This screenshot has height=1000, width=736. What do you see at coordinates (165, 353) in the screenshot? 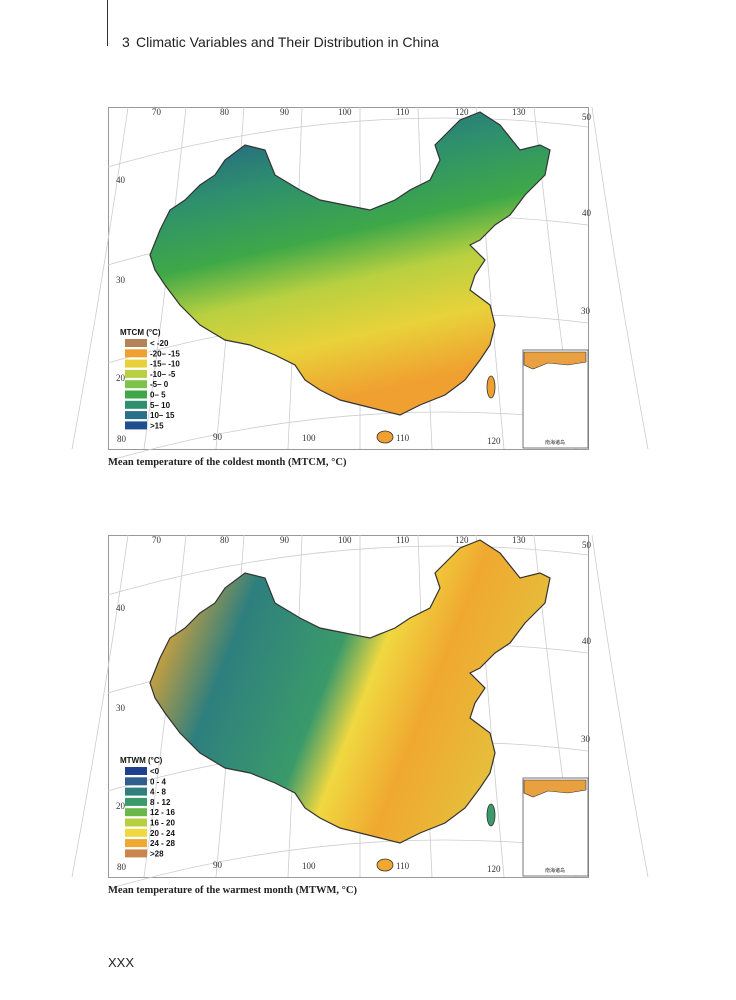
I see `legend-label: -20– -15` at bounding box center [165, 353].